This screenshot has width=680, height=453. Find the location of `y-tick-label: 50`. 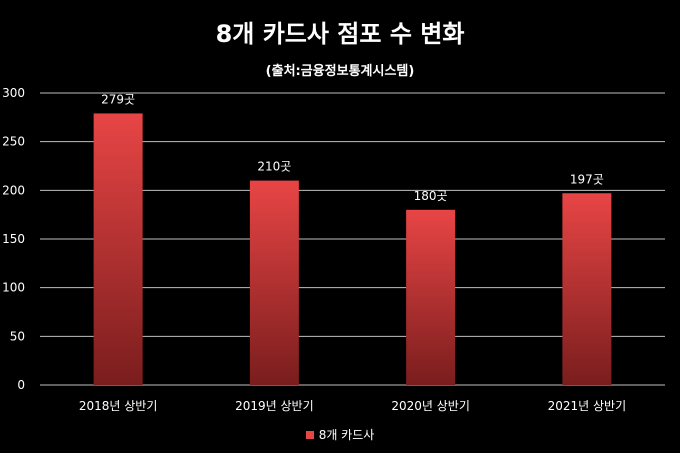

y-tick-label: 50 is located at coordinates (17, 336).